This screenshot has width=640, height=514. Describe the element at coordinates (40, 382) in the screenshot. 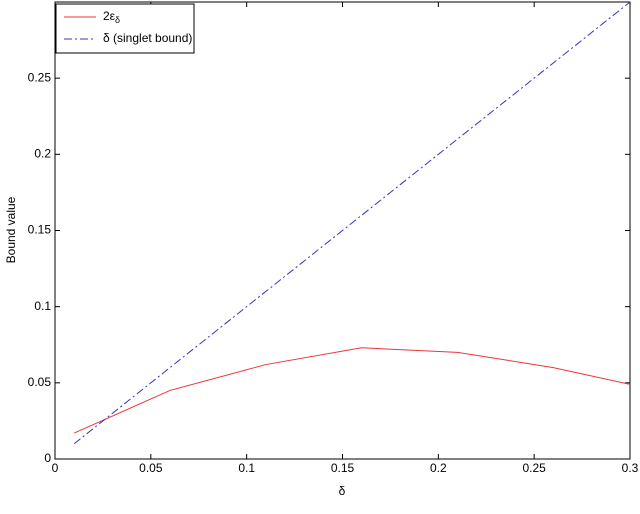

I see `y-tick-label: 0.05` at that location.